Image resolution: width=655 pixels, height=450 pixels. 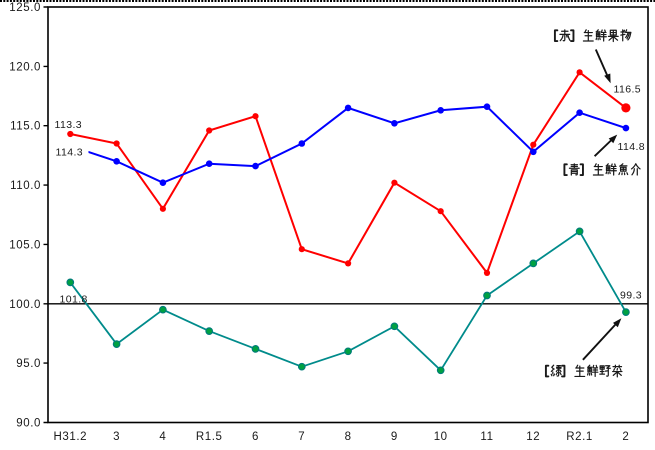 I want to click on svg-text: R2.1, so click(x=579, y=437).